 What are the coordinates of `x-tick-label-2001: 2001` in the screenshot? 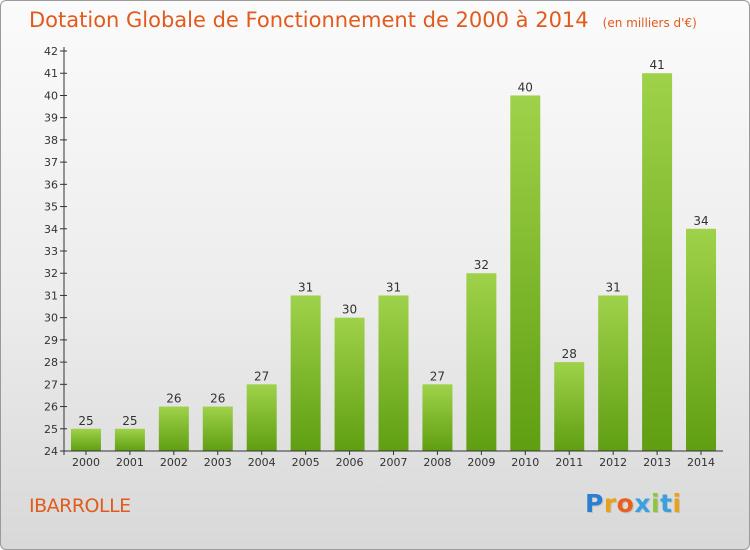 It's located at (130, 462).